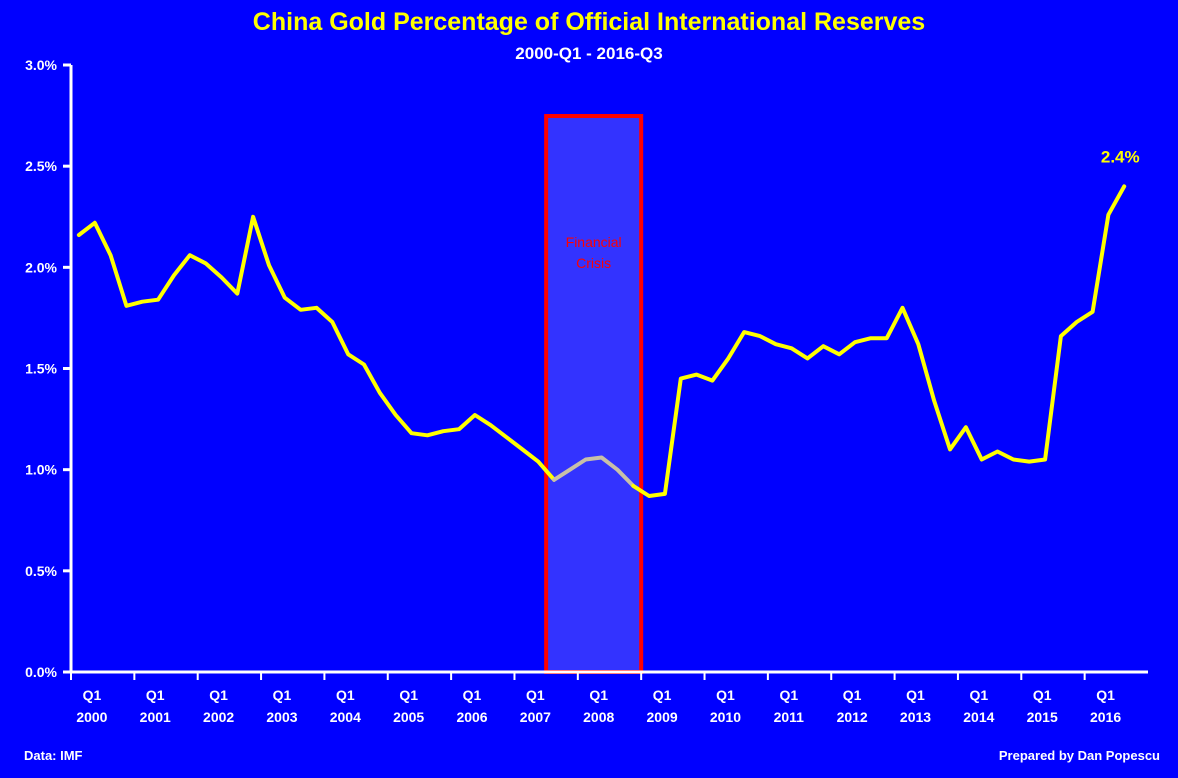  What do you see at coordinates (41, 166) in the screenshot?
I see `y-tick-label: 2.5%` at bounding box center [41, 166].